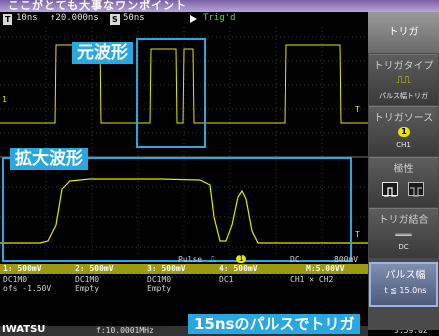  I want to click on trigger-coupling-value: DC, so click(403, 247).